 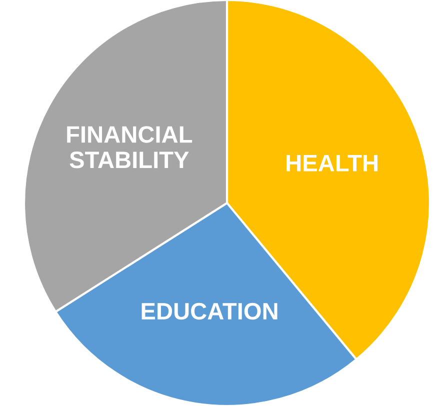 I want to click on slice-label: EDUCATION, so click(x=210, y=311).